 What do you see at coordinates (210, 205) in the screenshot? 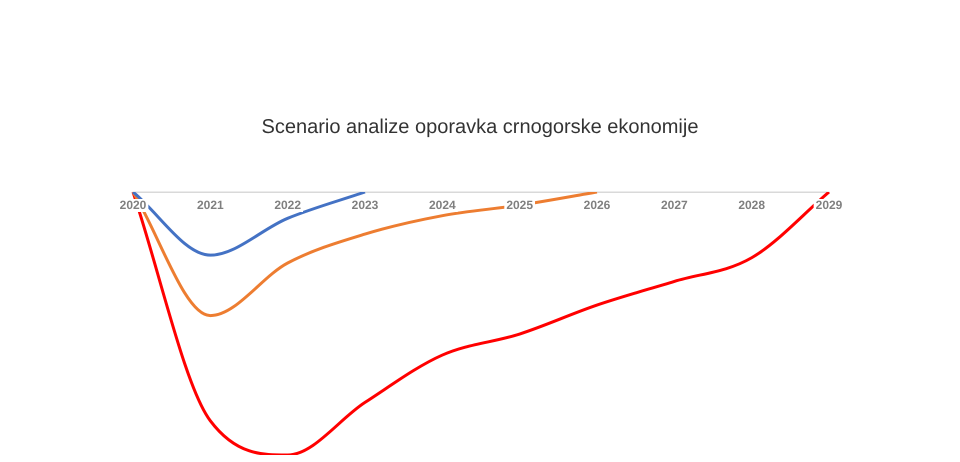
I see `x-tick-label: 2021` at bounding box center [210, 205].